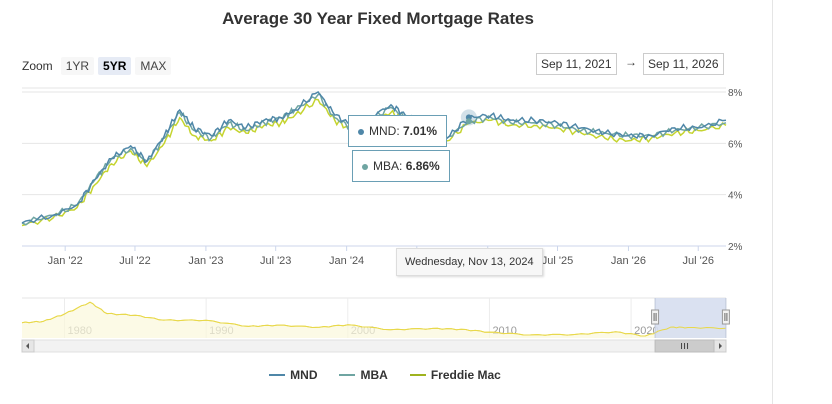 The height and width of the screenshot is (404, 832). Describe the element at coordinates (698, 261) in the screenshot. I see `x-tick-label: Jul '26` at that location.